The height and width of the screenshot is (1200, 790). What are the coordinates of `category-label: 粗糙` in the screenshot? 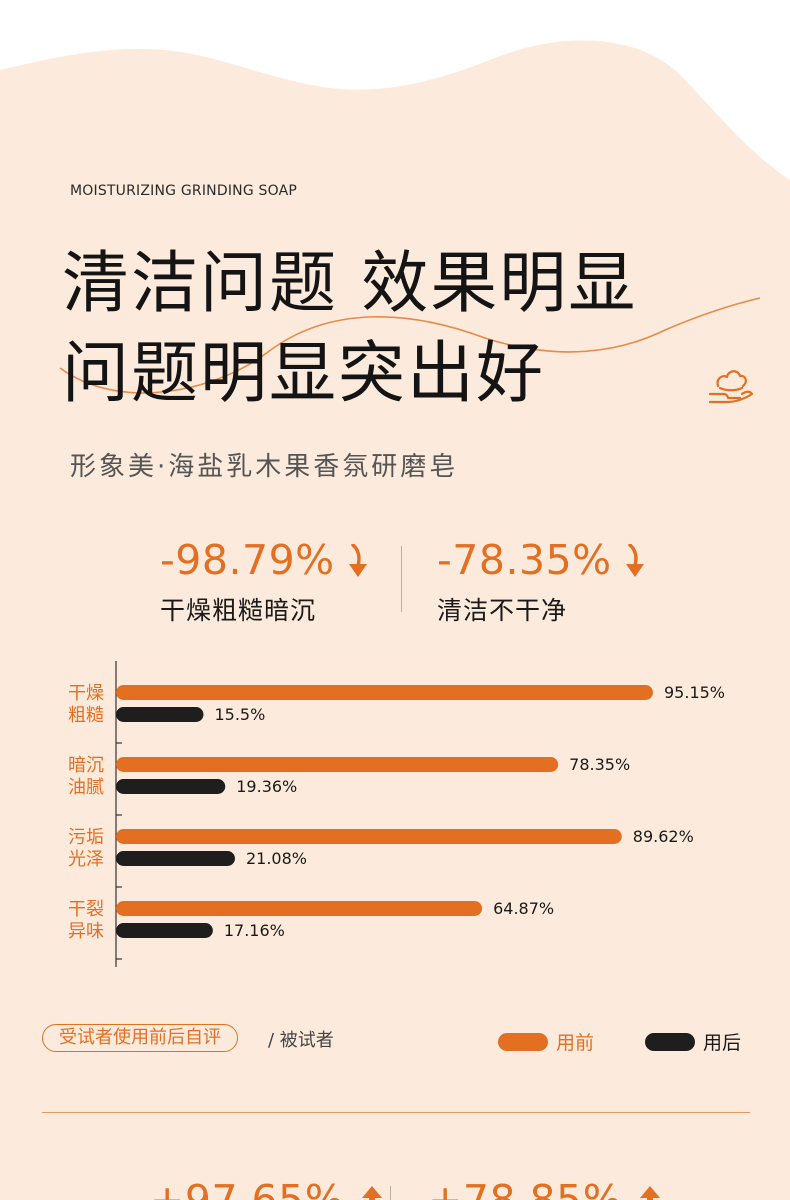 It's located at (86, 715).